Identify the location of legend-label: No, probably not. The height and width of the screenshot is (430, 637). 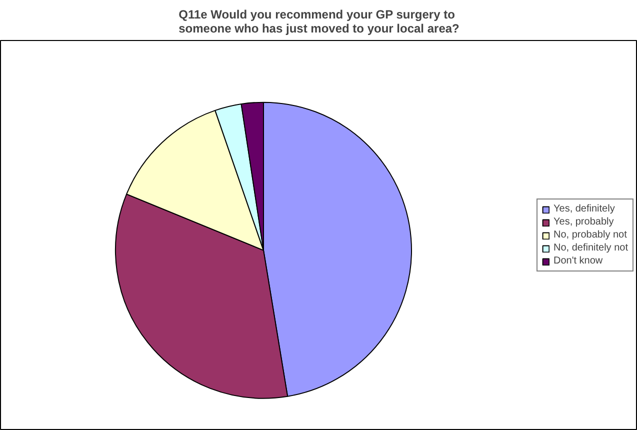
(590, 235).